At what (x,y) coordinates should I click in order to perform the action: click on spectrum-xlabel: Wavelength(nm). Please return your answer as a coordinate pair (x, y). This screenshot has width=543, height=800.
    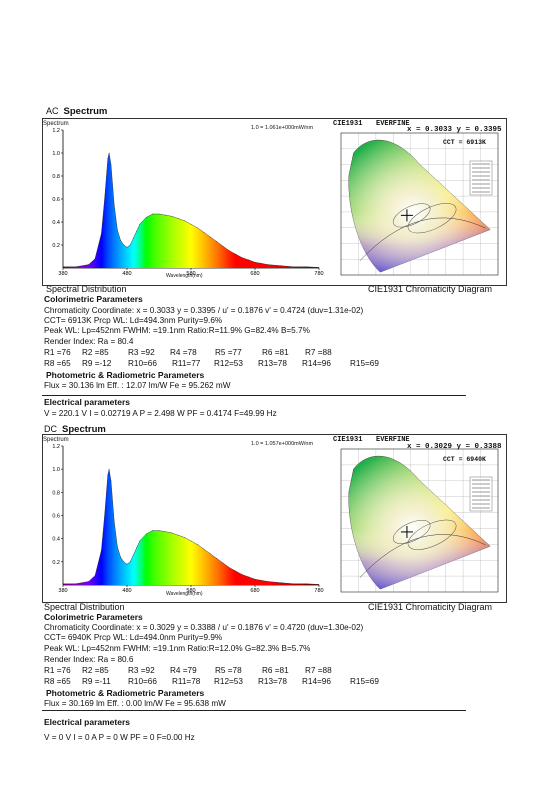
    Looking at the image, I should click on (184, 276).